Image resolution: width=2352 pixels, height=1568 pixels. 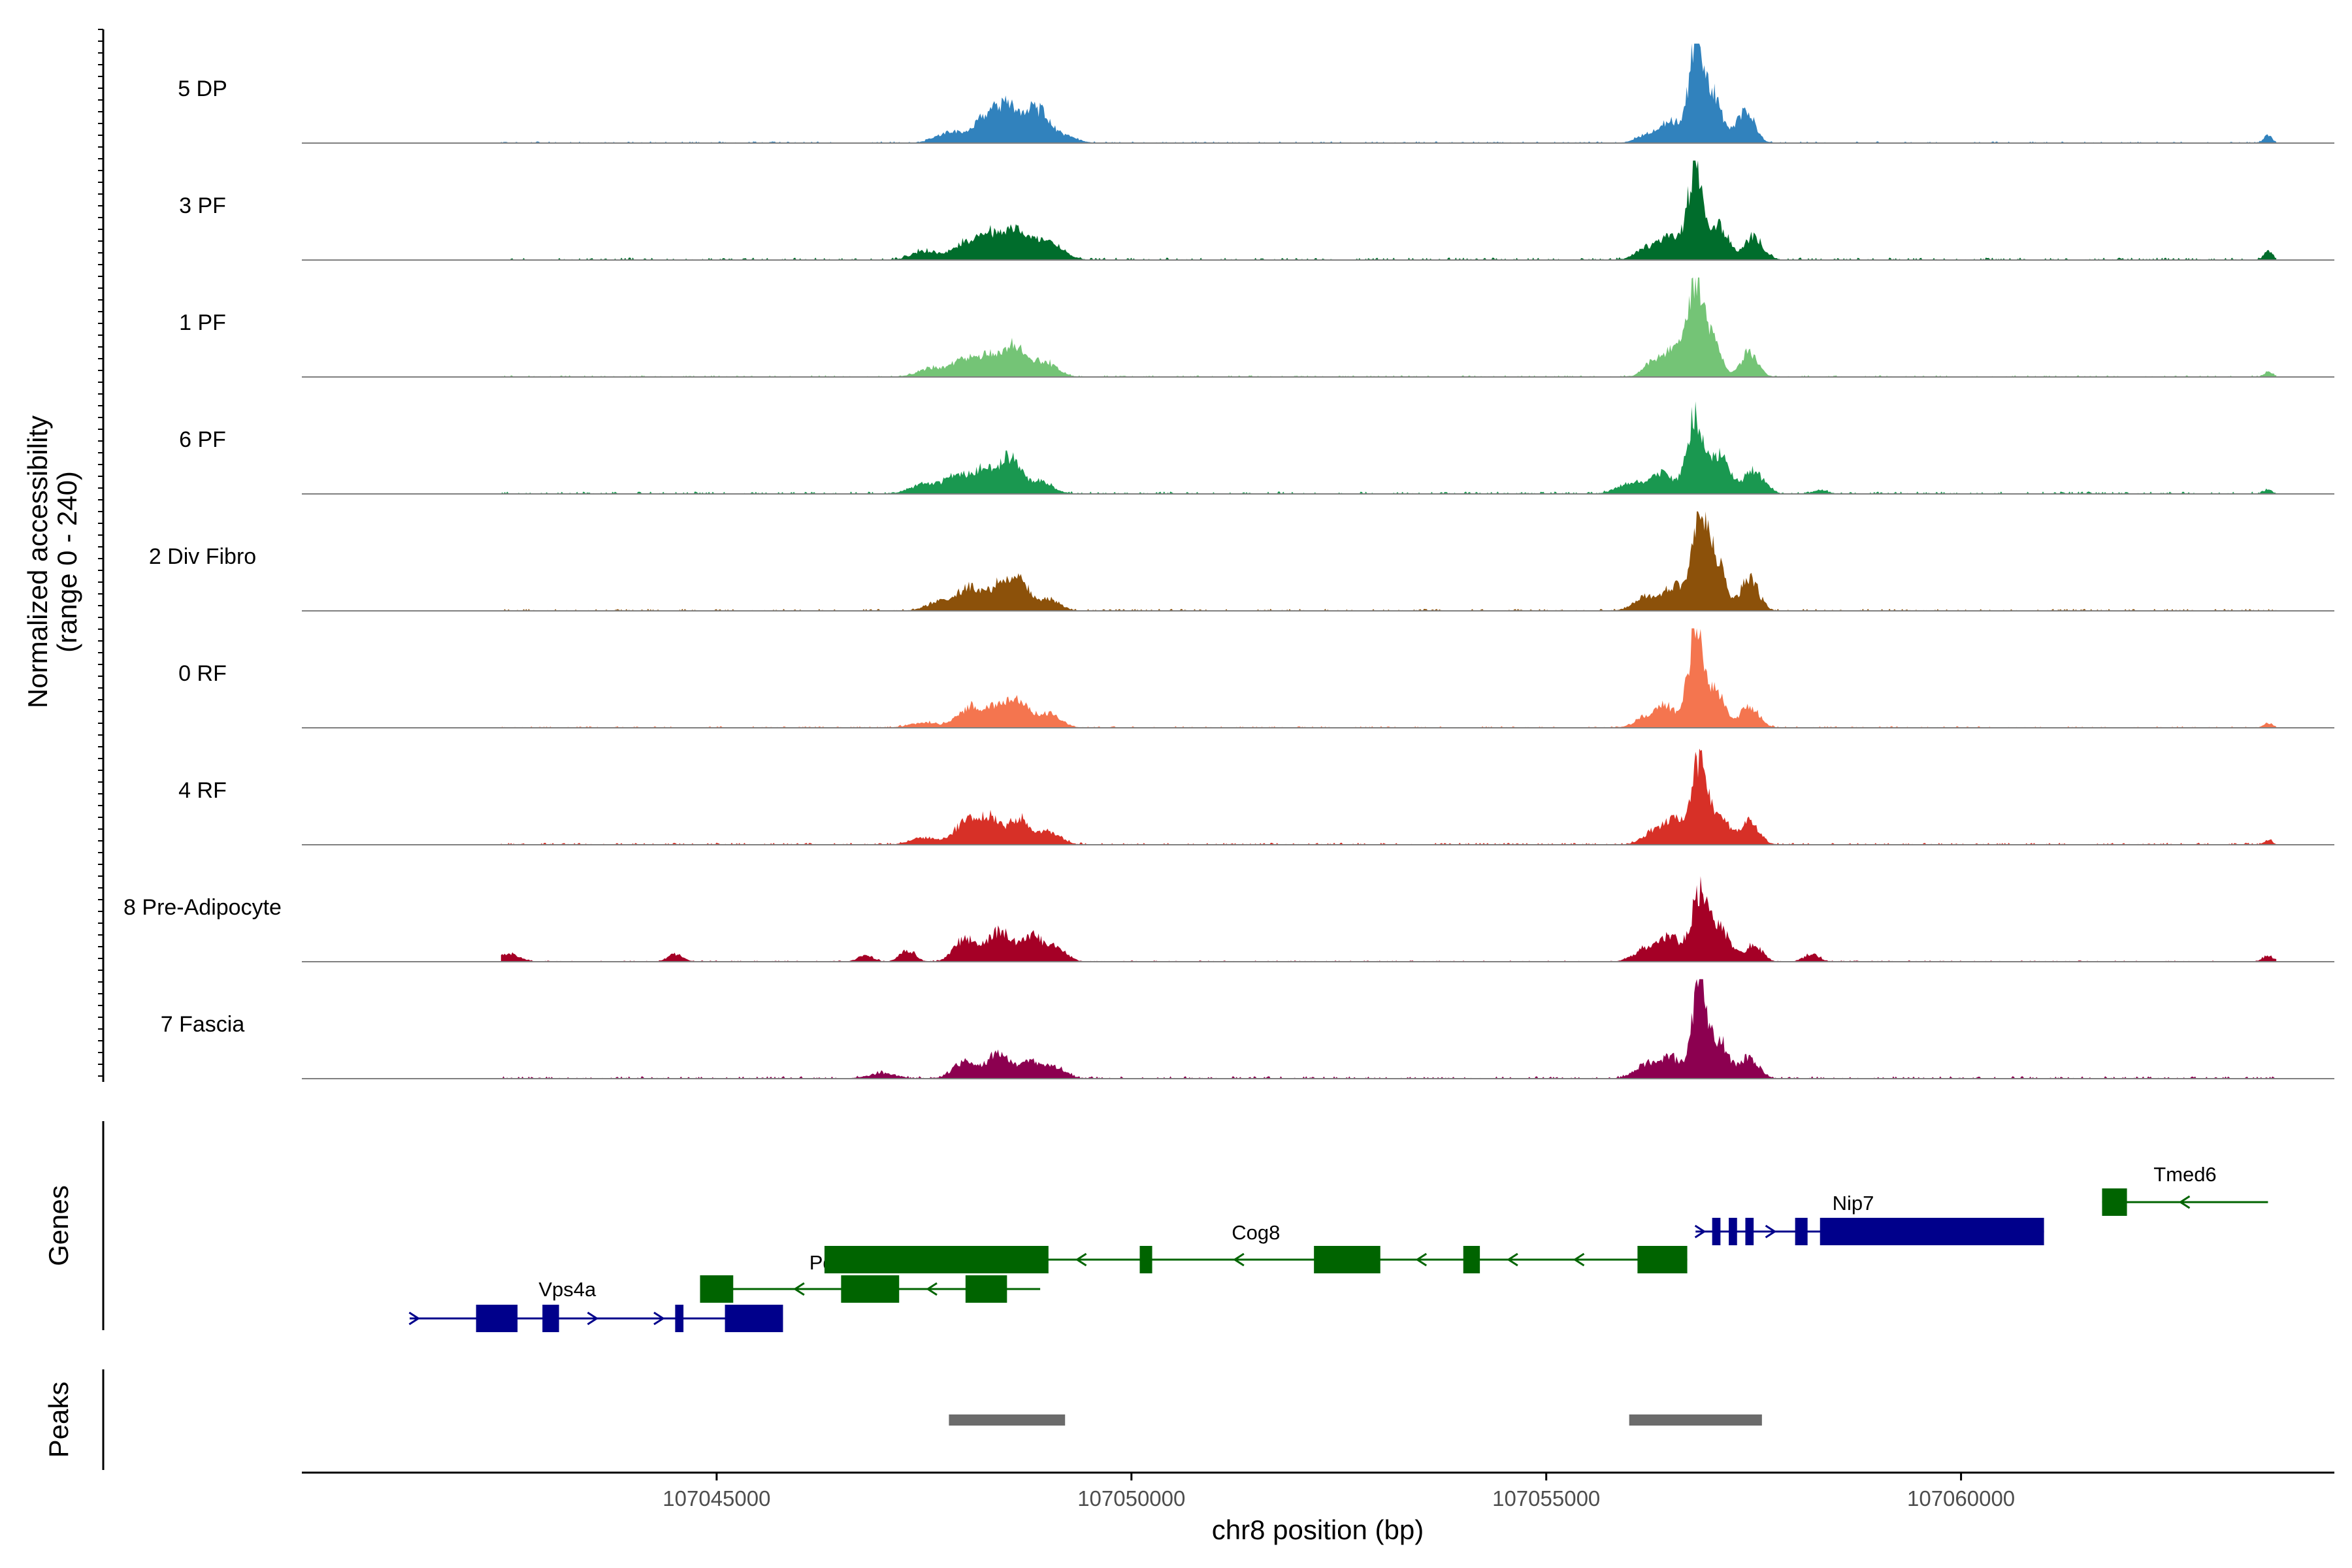 I want to click on track-label: 2 Div Fibro, so click(x=202, y=556).